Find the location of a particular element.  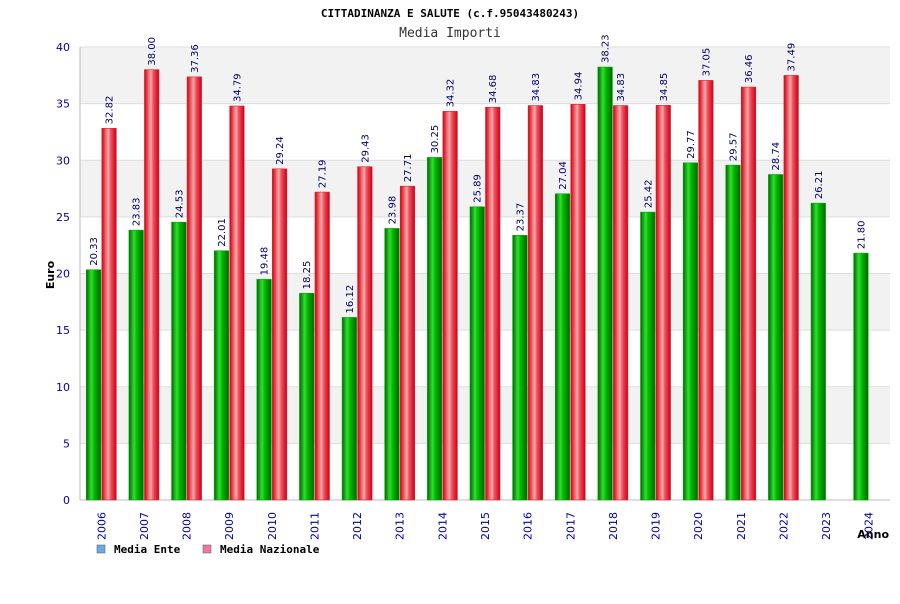

bar-media-nazionale-2010 is located at coordinates (280, 334).